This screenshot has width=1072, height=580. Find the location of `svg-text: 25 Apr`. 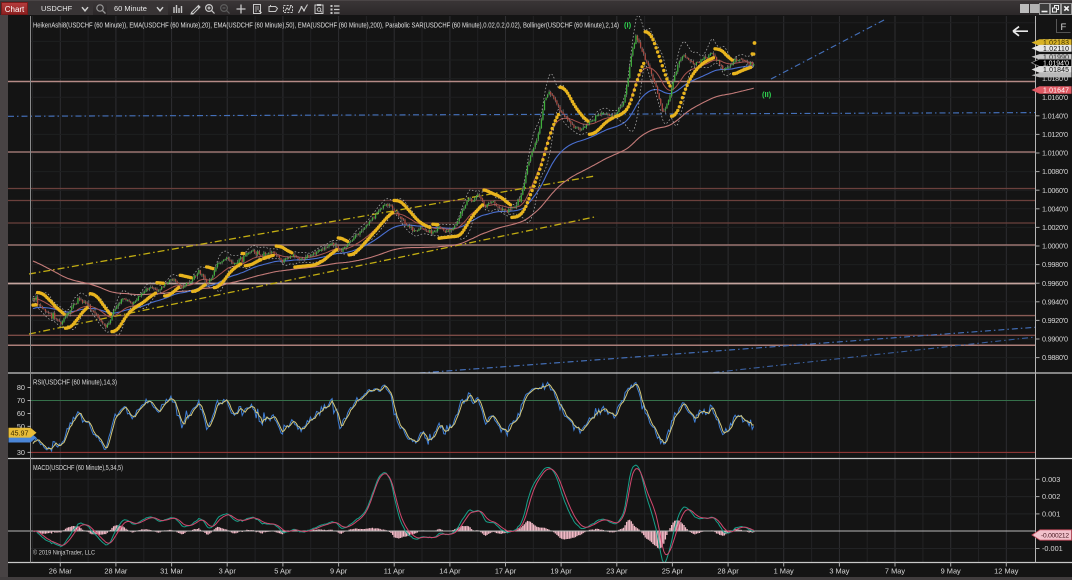

svg-text: 25 Apr is located at coordinates (673, 571).